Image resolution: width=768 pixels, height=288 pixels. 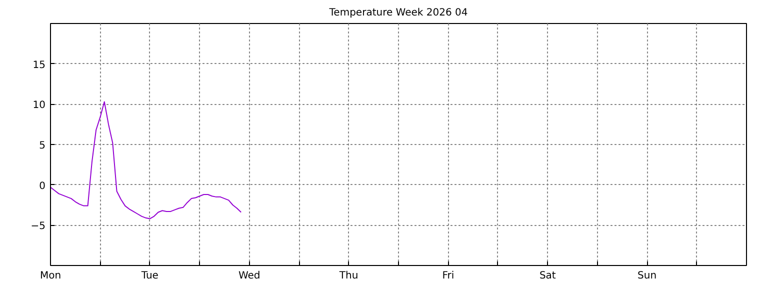 What do you see at coordinates (39, 106) in the screenshot?
I see `y-tick-label: 10` at bounding box center [39, 106].